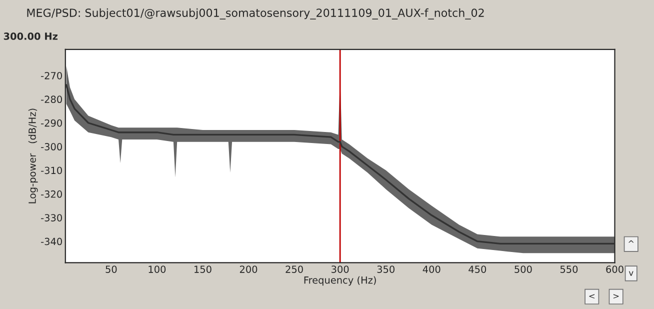 This screenshot has width=654, height=309. What do you see at coordinates (51, 218) in the screenshot?
I see `y-tick-label: -330` at bounding box center [51, 218].